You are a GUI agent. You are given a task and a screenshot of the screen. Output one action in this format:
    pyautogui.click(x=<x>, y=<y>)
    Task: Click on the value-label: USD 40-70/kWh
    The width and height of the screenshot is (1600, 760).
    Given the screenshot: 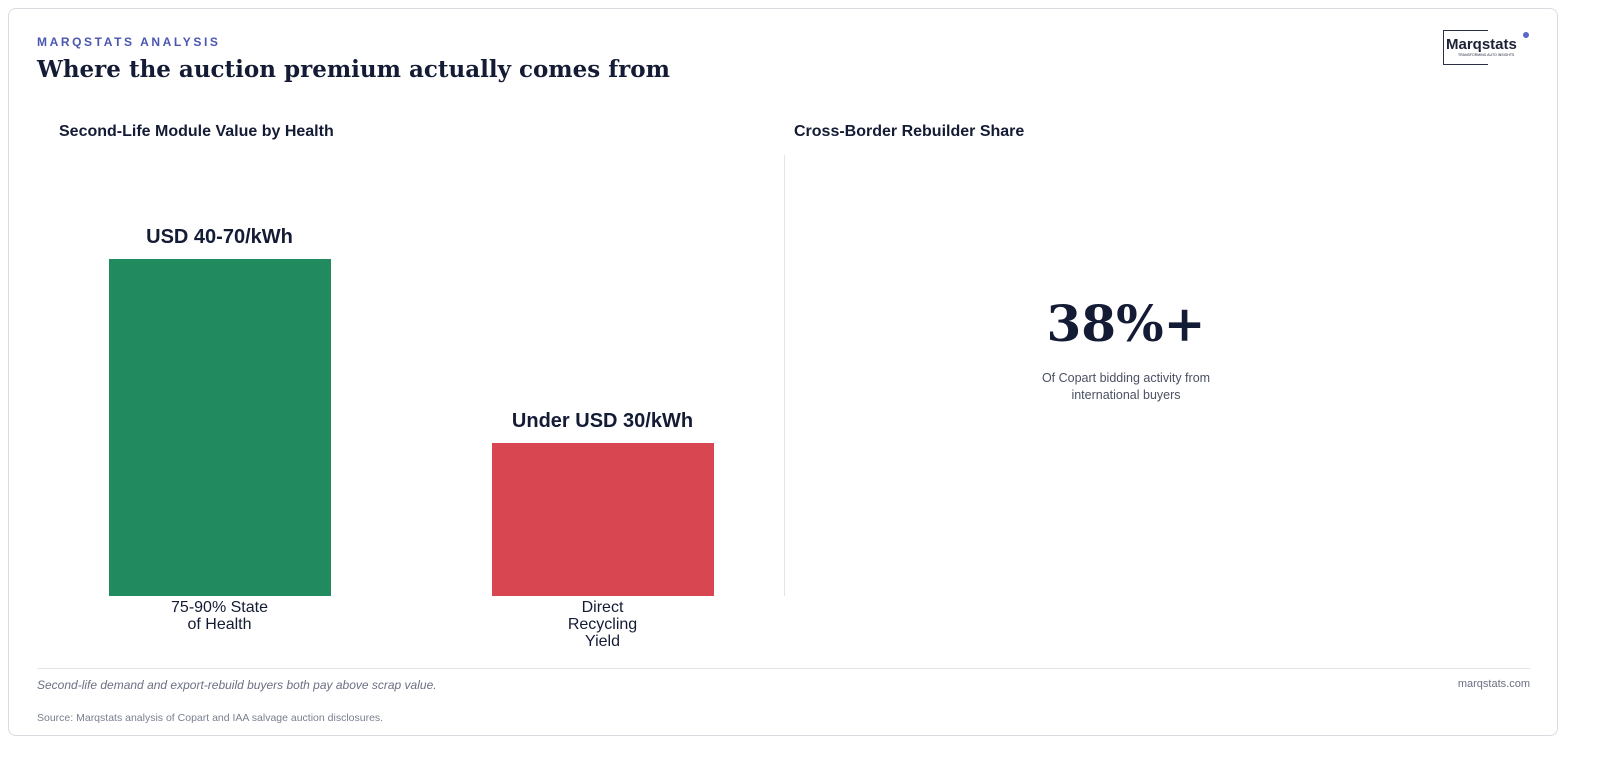 What is the action you would take?
    pyautogui.click(x=219, y=237)
    